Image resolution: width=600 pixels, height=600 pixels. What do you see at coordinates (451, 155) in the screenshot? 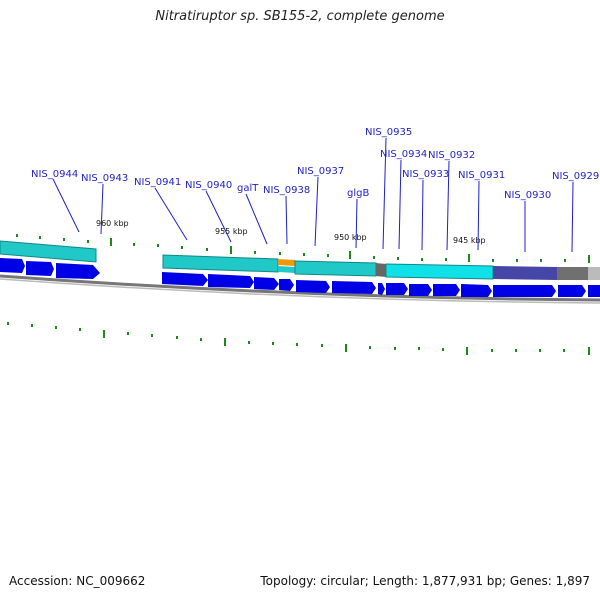
I see `gene-label: NIS_0932` at bounding box center [451, 155].